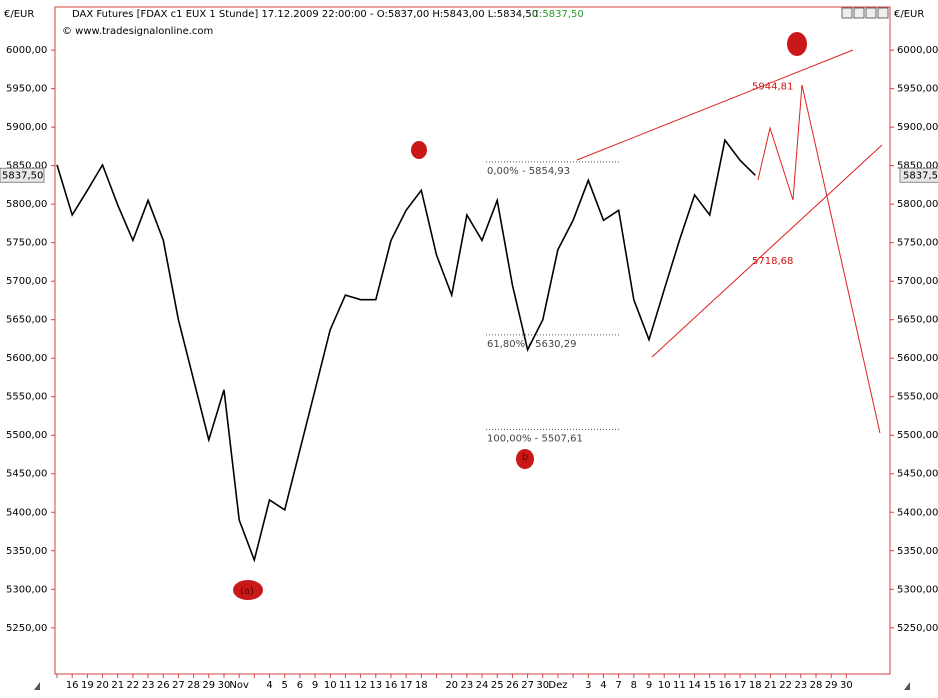  Describe the element at coordinates (360, 685) in the screenshot. I see `x-tick-label: 12` at that location.